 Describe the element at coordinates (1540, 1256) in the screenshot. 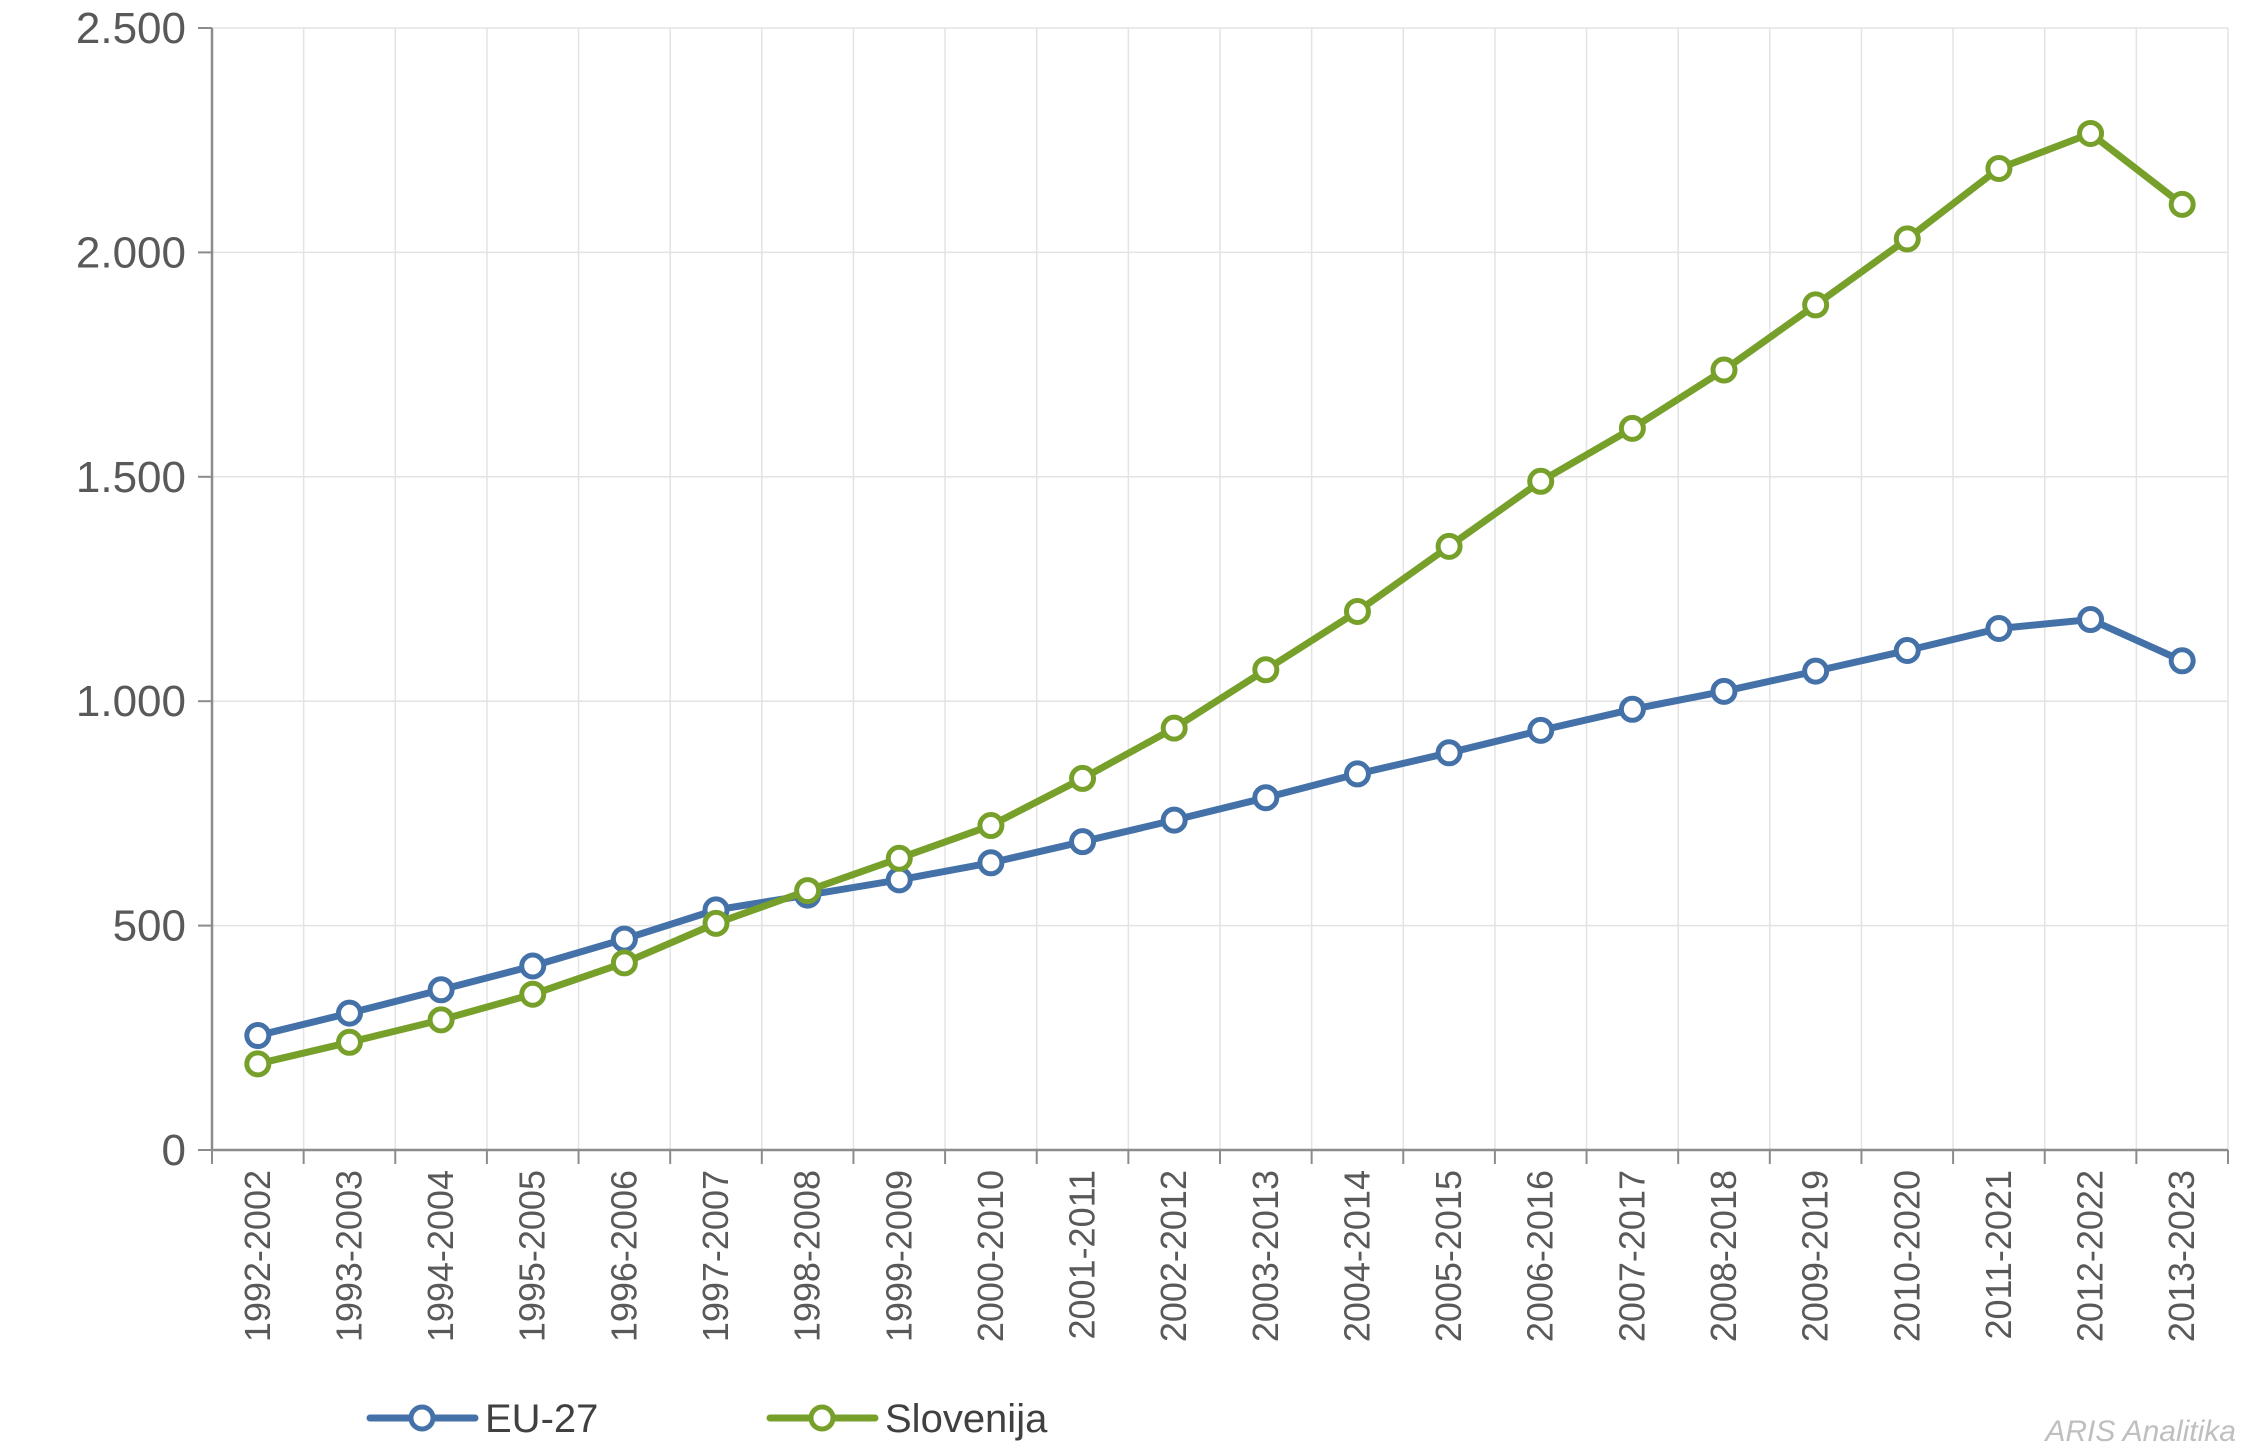

I see `x-tick-label: 2006-2016` at that location.